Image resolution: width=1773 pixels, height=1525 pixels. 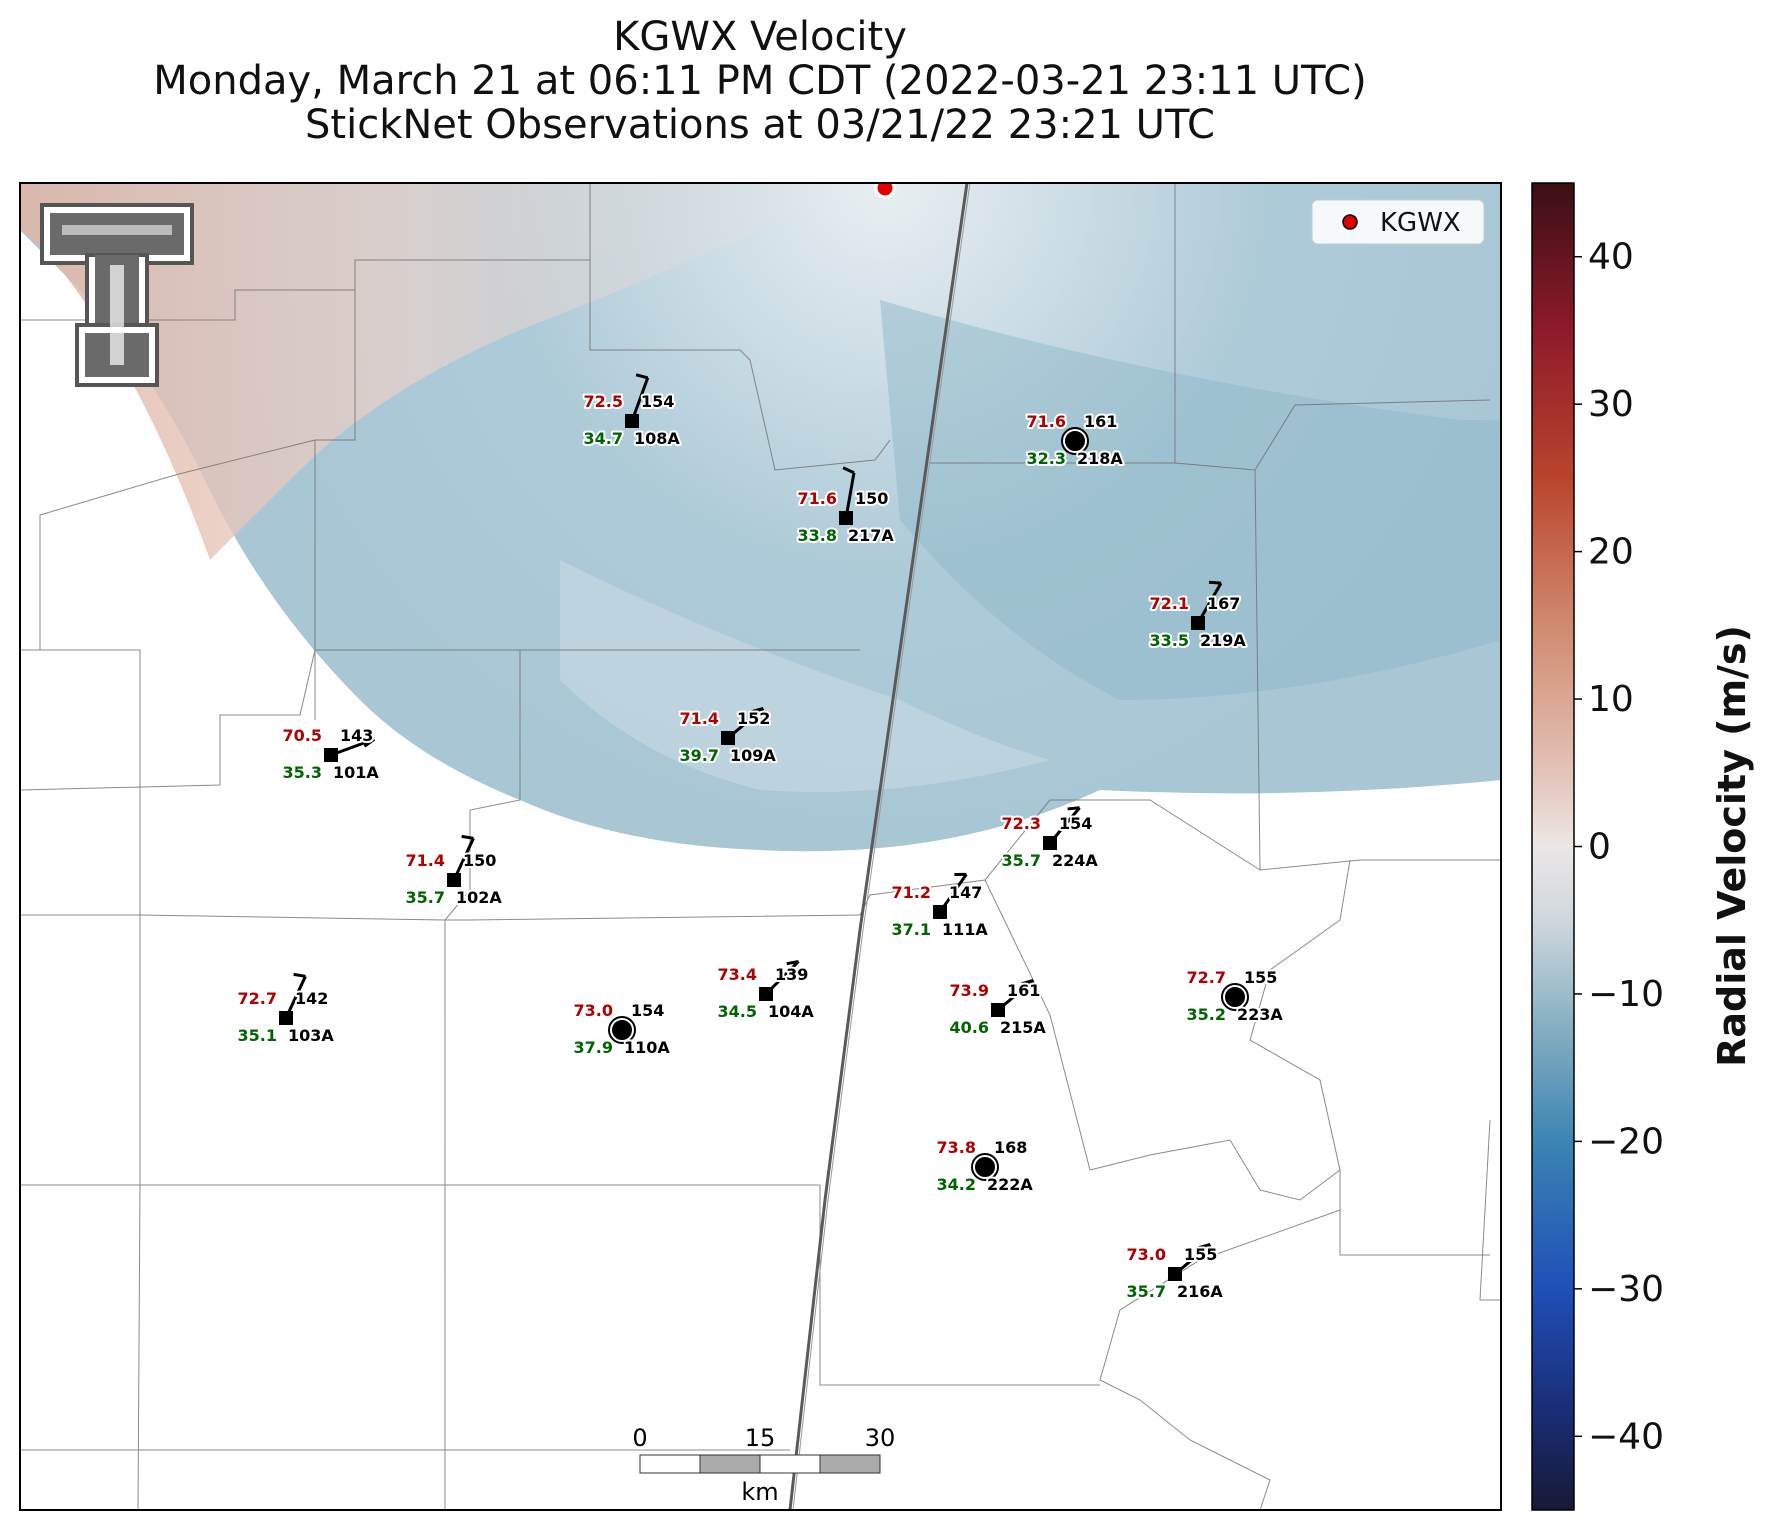 What do you see at coordinates (759, 1492) in the screenshot?
I see `scale-unit-label: km` at bounding box center [759, 1492].